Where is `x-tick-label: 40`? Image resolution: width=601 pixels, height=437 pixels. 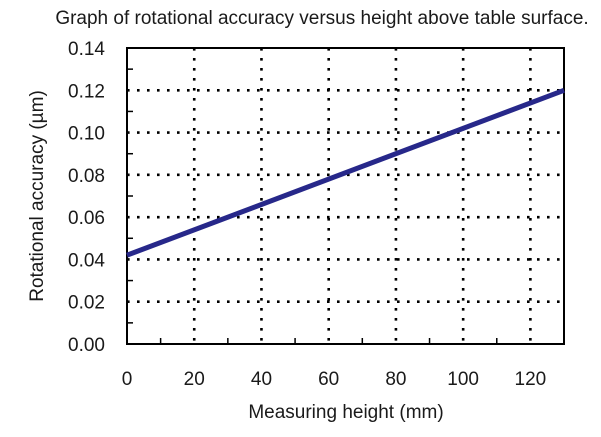
x-tick-label: 40 is located at coordinates (261, 379).